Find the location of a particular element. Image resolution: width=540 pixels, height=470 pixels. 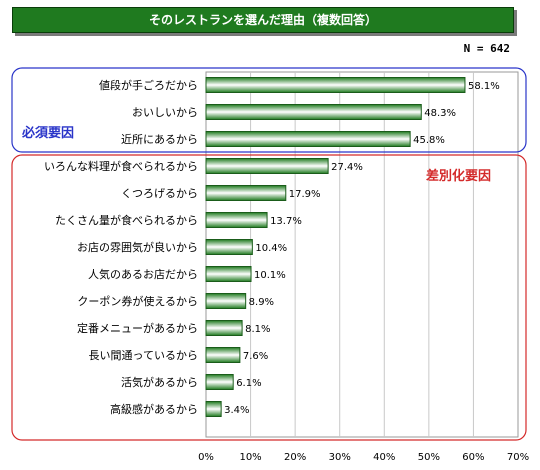

sample-size-label: N = 642 is located at coordinates (486, 48).